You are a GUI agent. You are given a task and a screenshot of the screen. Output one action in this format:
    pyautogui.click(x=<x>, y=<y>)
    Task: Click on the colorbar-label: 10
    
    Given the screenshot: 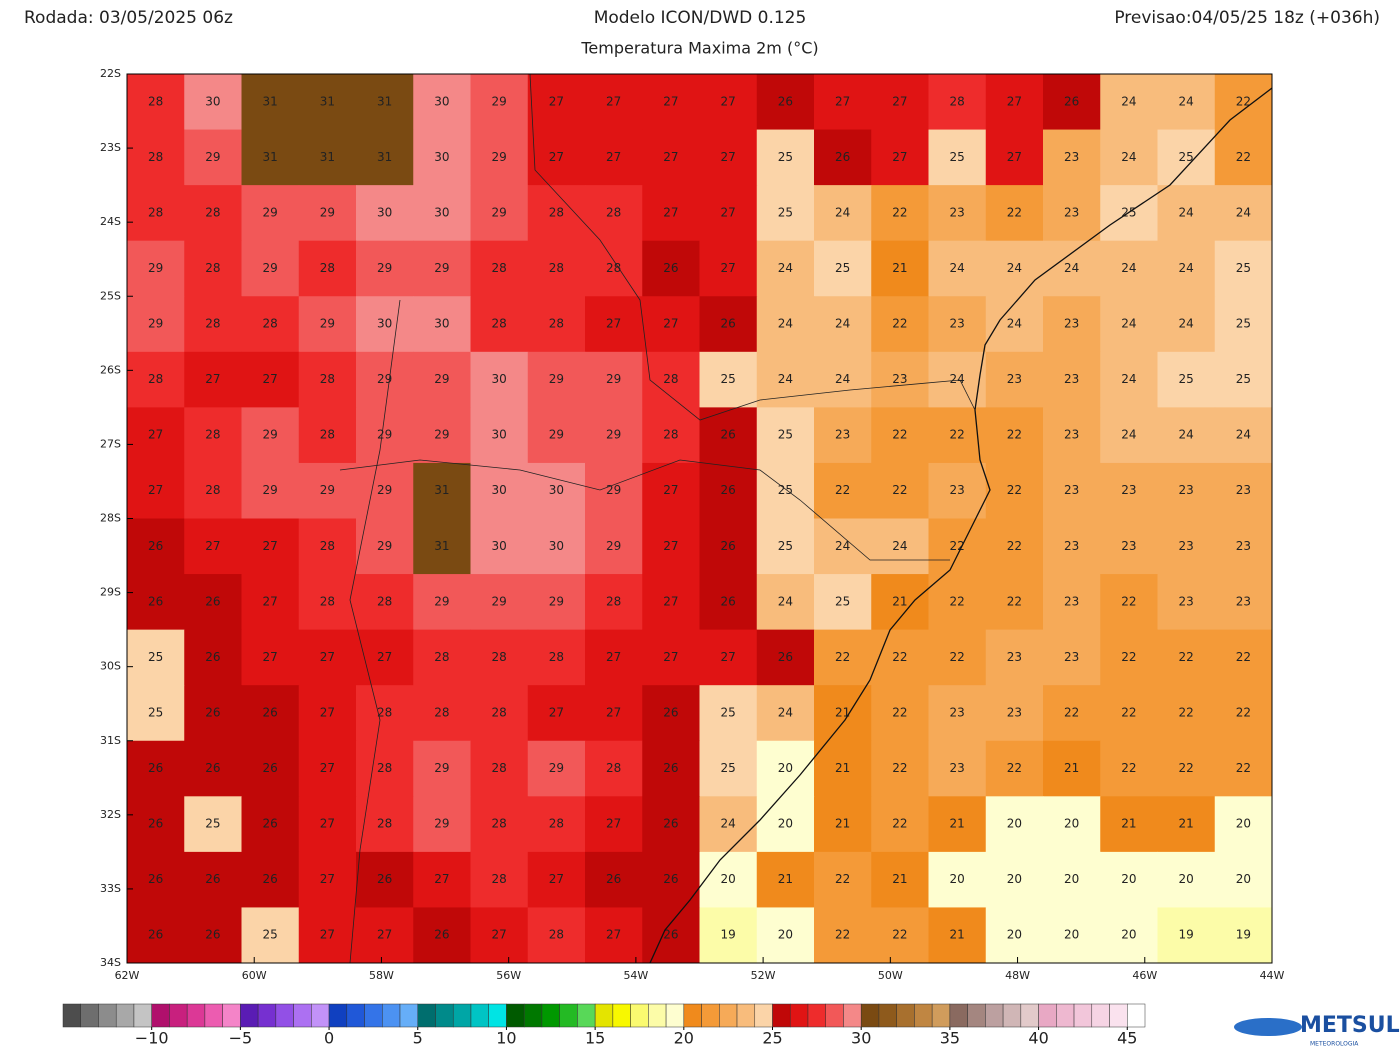 What is the action you would take?
    pyautogui.click(x=506, y=1038)
    